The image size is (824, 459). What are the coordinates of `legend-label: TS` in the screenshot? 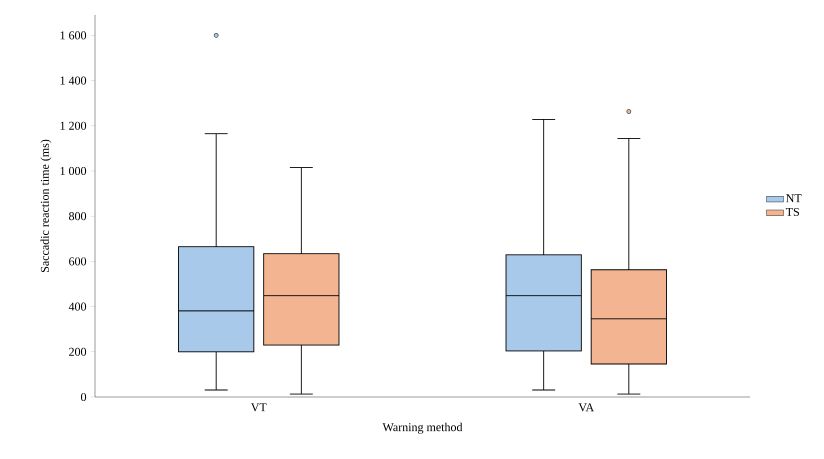 It's located at (792, 212).